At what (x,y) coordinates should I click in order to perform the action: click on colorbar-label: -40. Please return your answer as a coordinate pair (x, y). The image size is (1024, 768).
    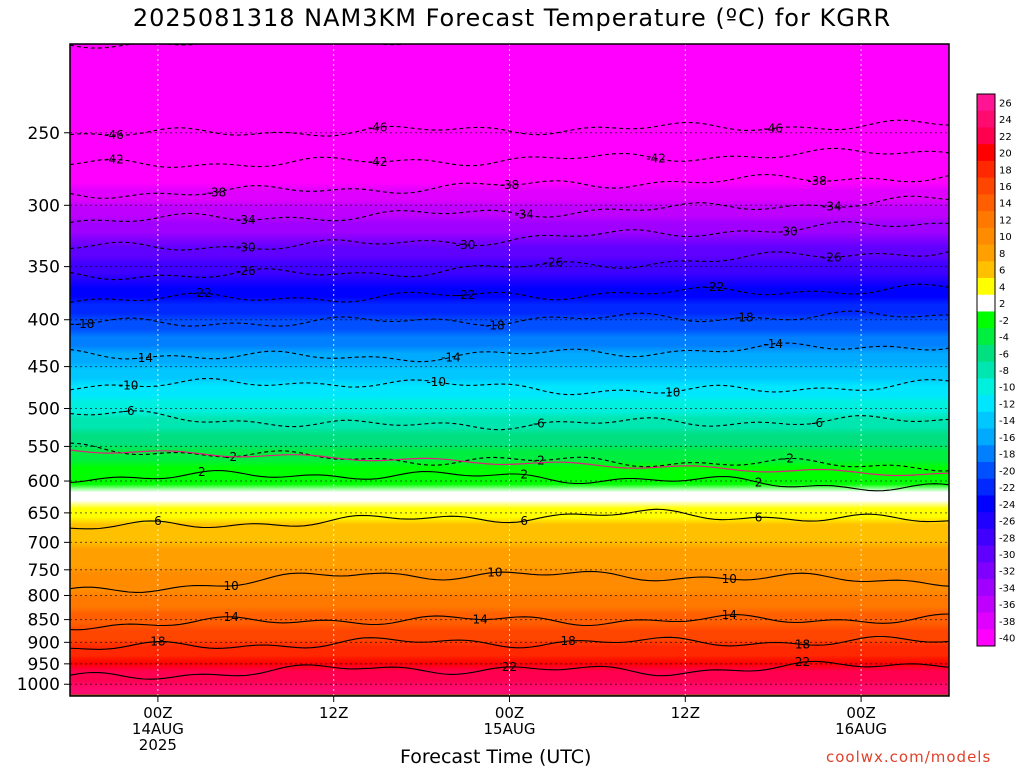
    Looking at the image, I should click on (1007, 639).